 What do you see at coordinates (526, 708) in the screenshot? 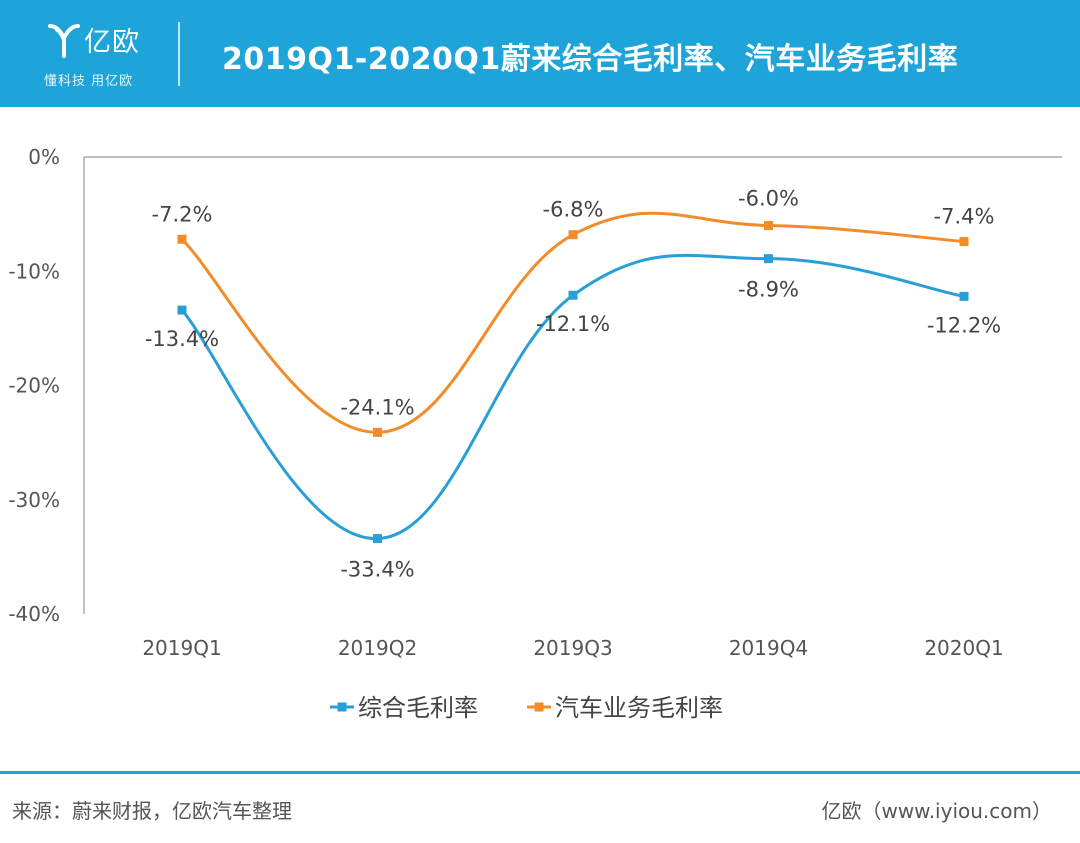
I see `legend: 综合毛利率 汽车业务毛利率` at bounding box center [526, 708].